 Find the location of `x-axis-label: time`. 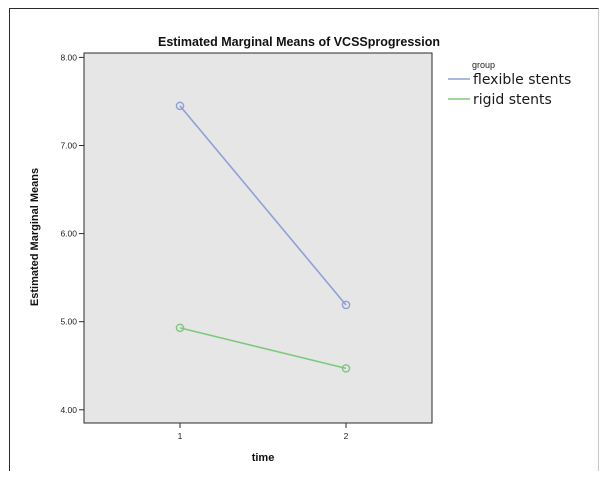

x-axis-label: time is located at coordinates (263, 458).